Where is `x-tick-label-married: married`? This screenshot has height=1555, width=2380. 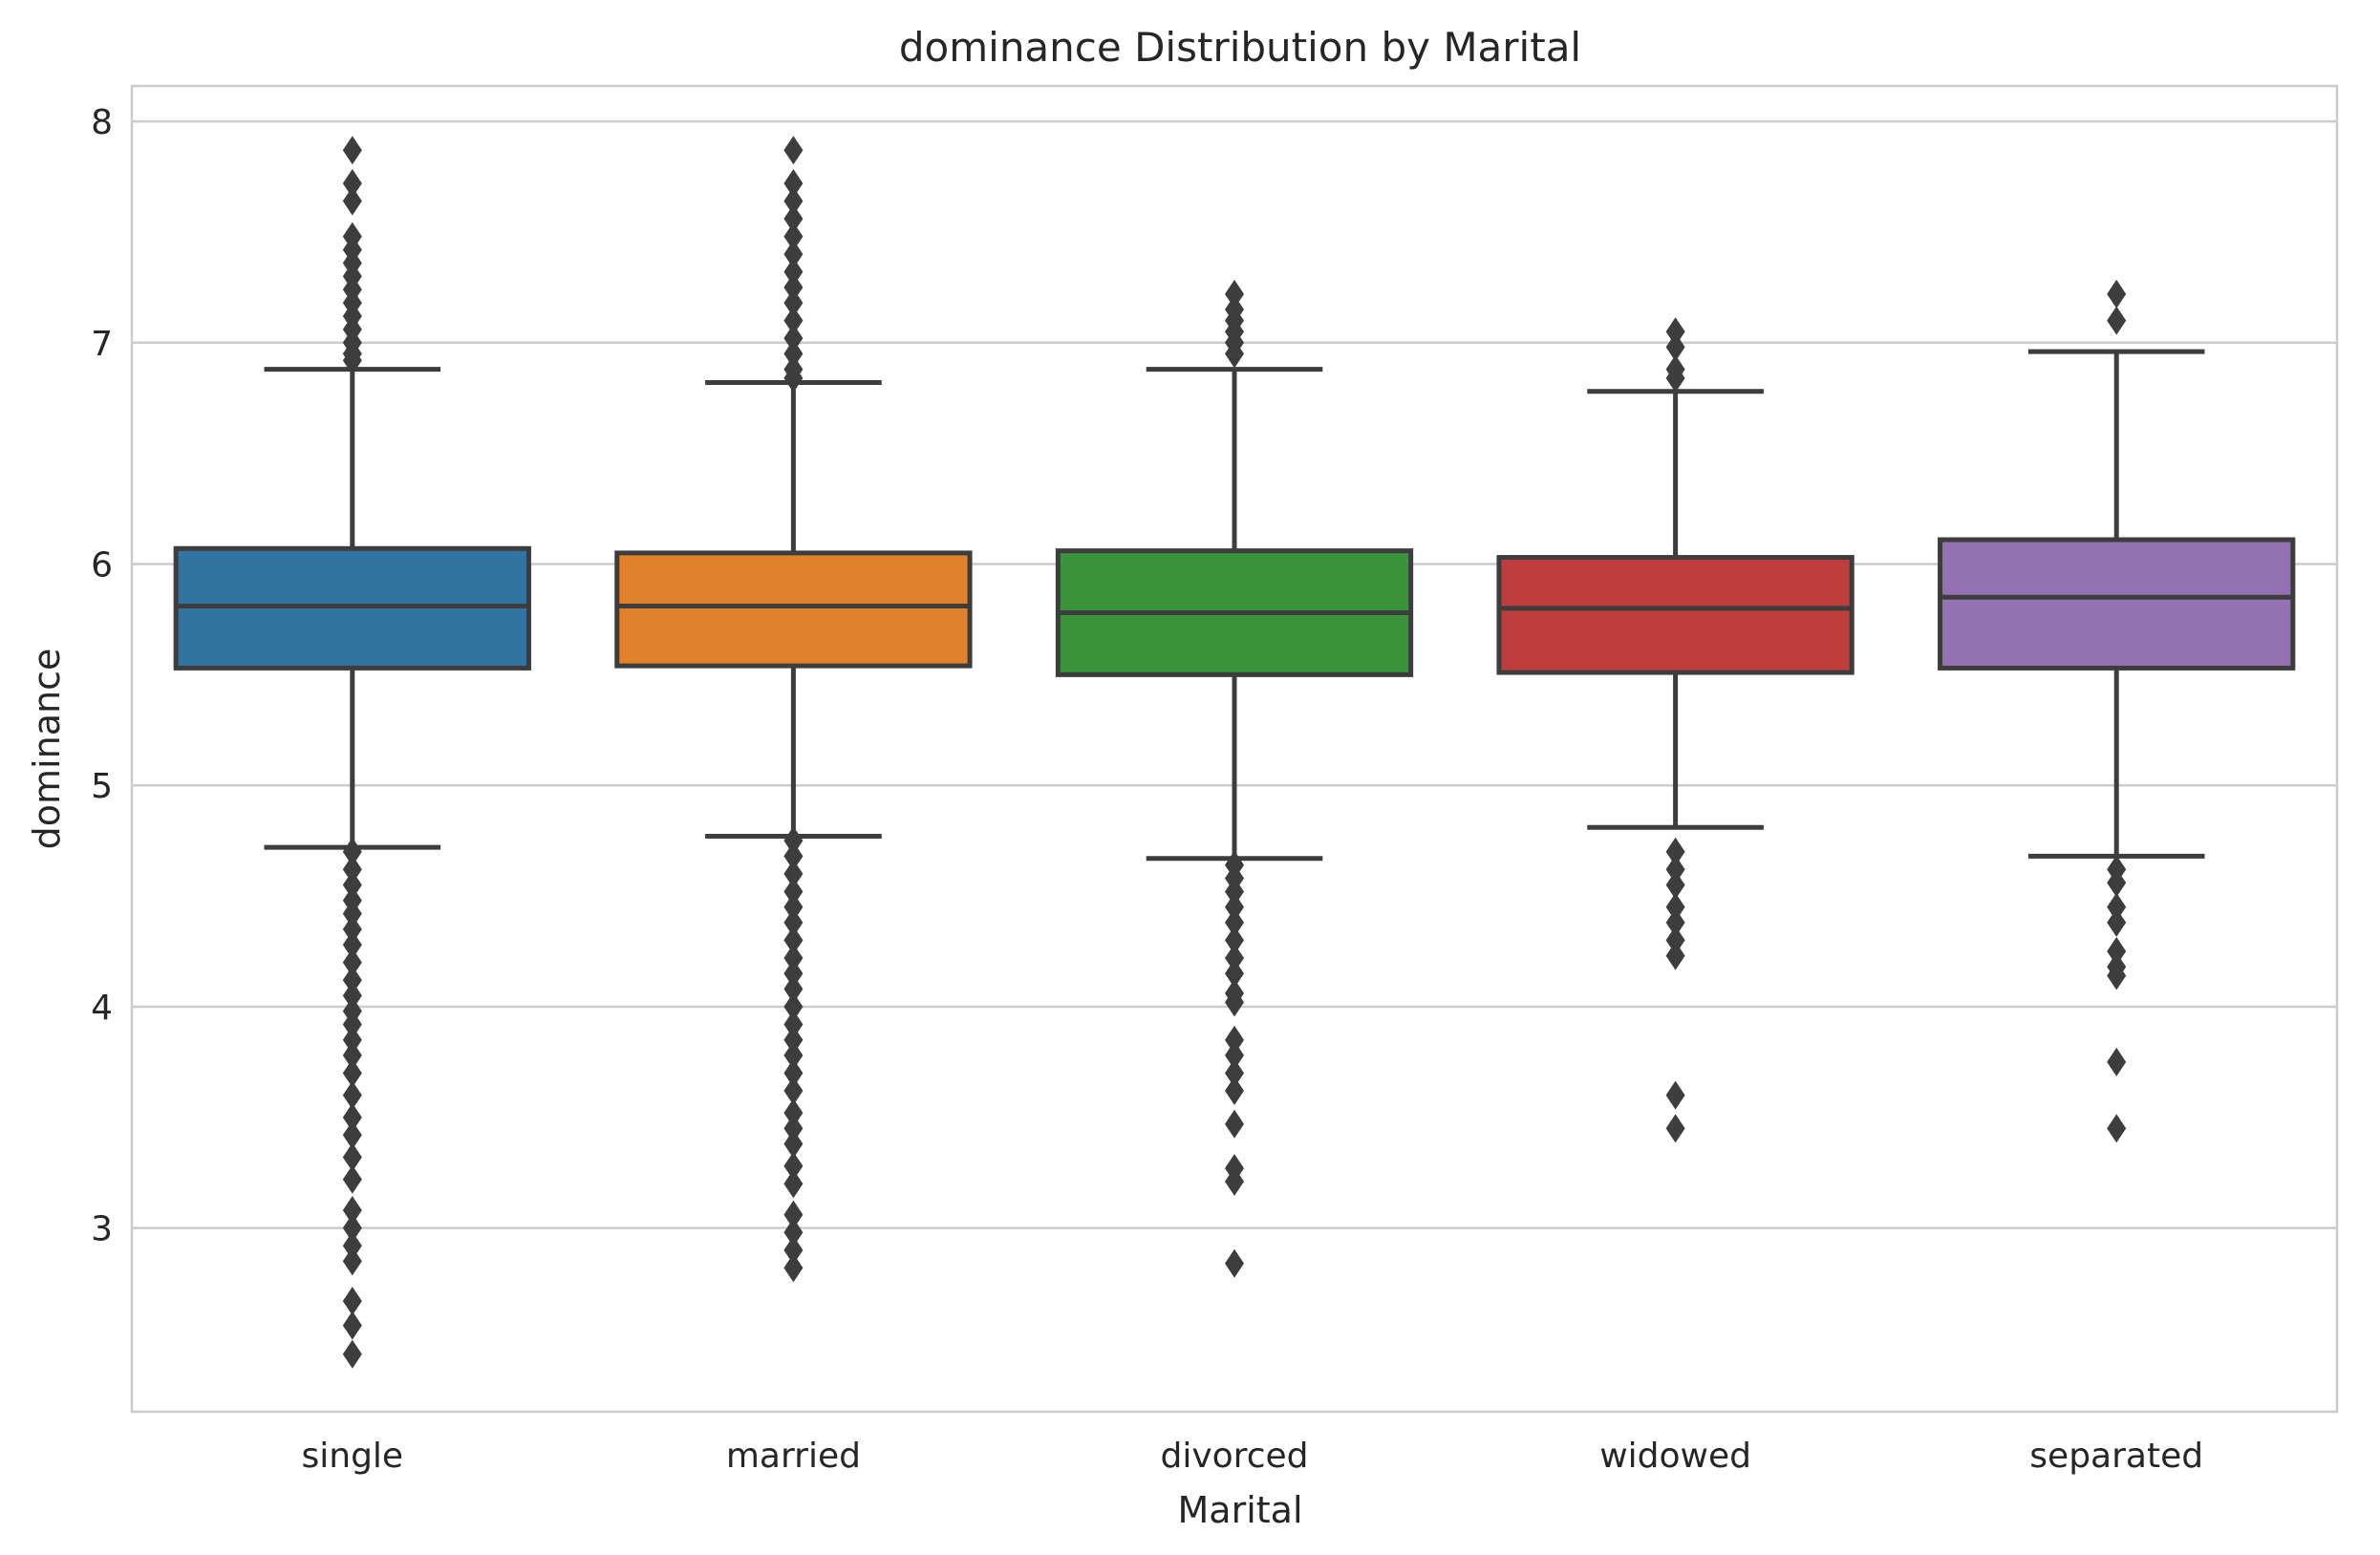 x-tick-label-married: married is located at coordinates (793, 1456).